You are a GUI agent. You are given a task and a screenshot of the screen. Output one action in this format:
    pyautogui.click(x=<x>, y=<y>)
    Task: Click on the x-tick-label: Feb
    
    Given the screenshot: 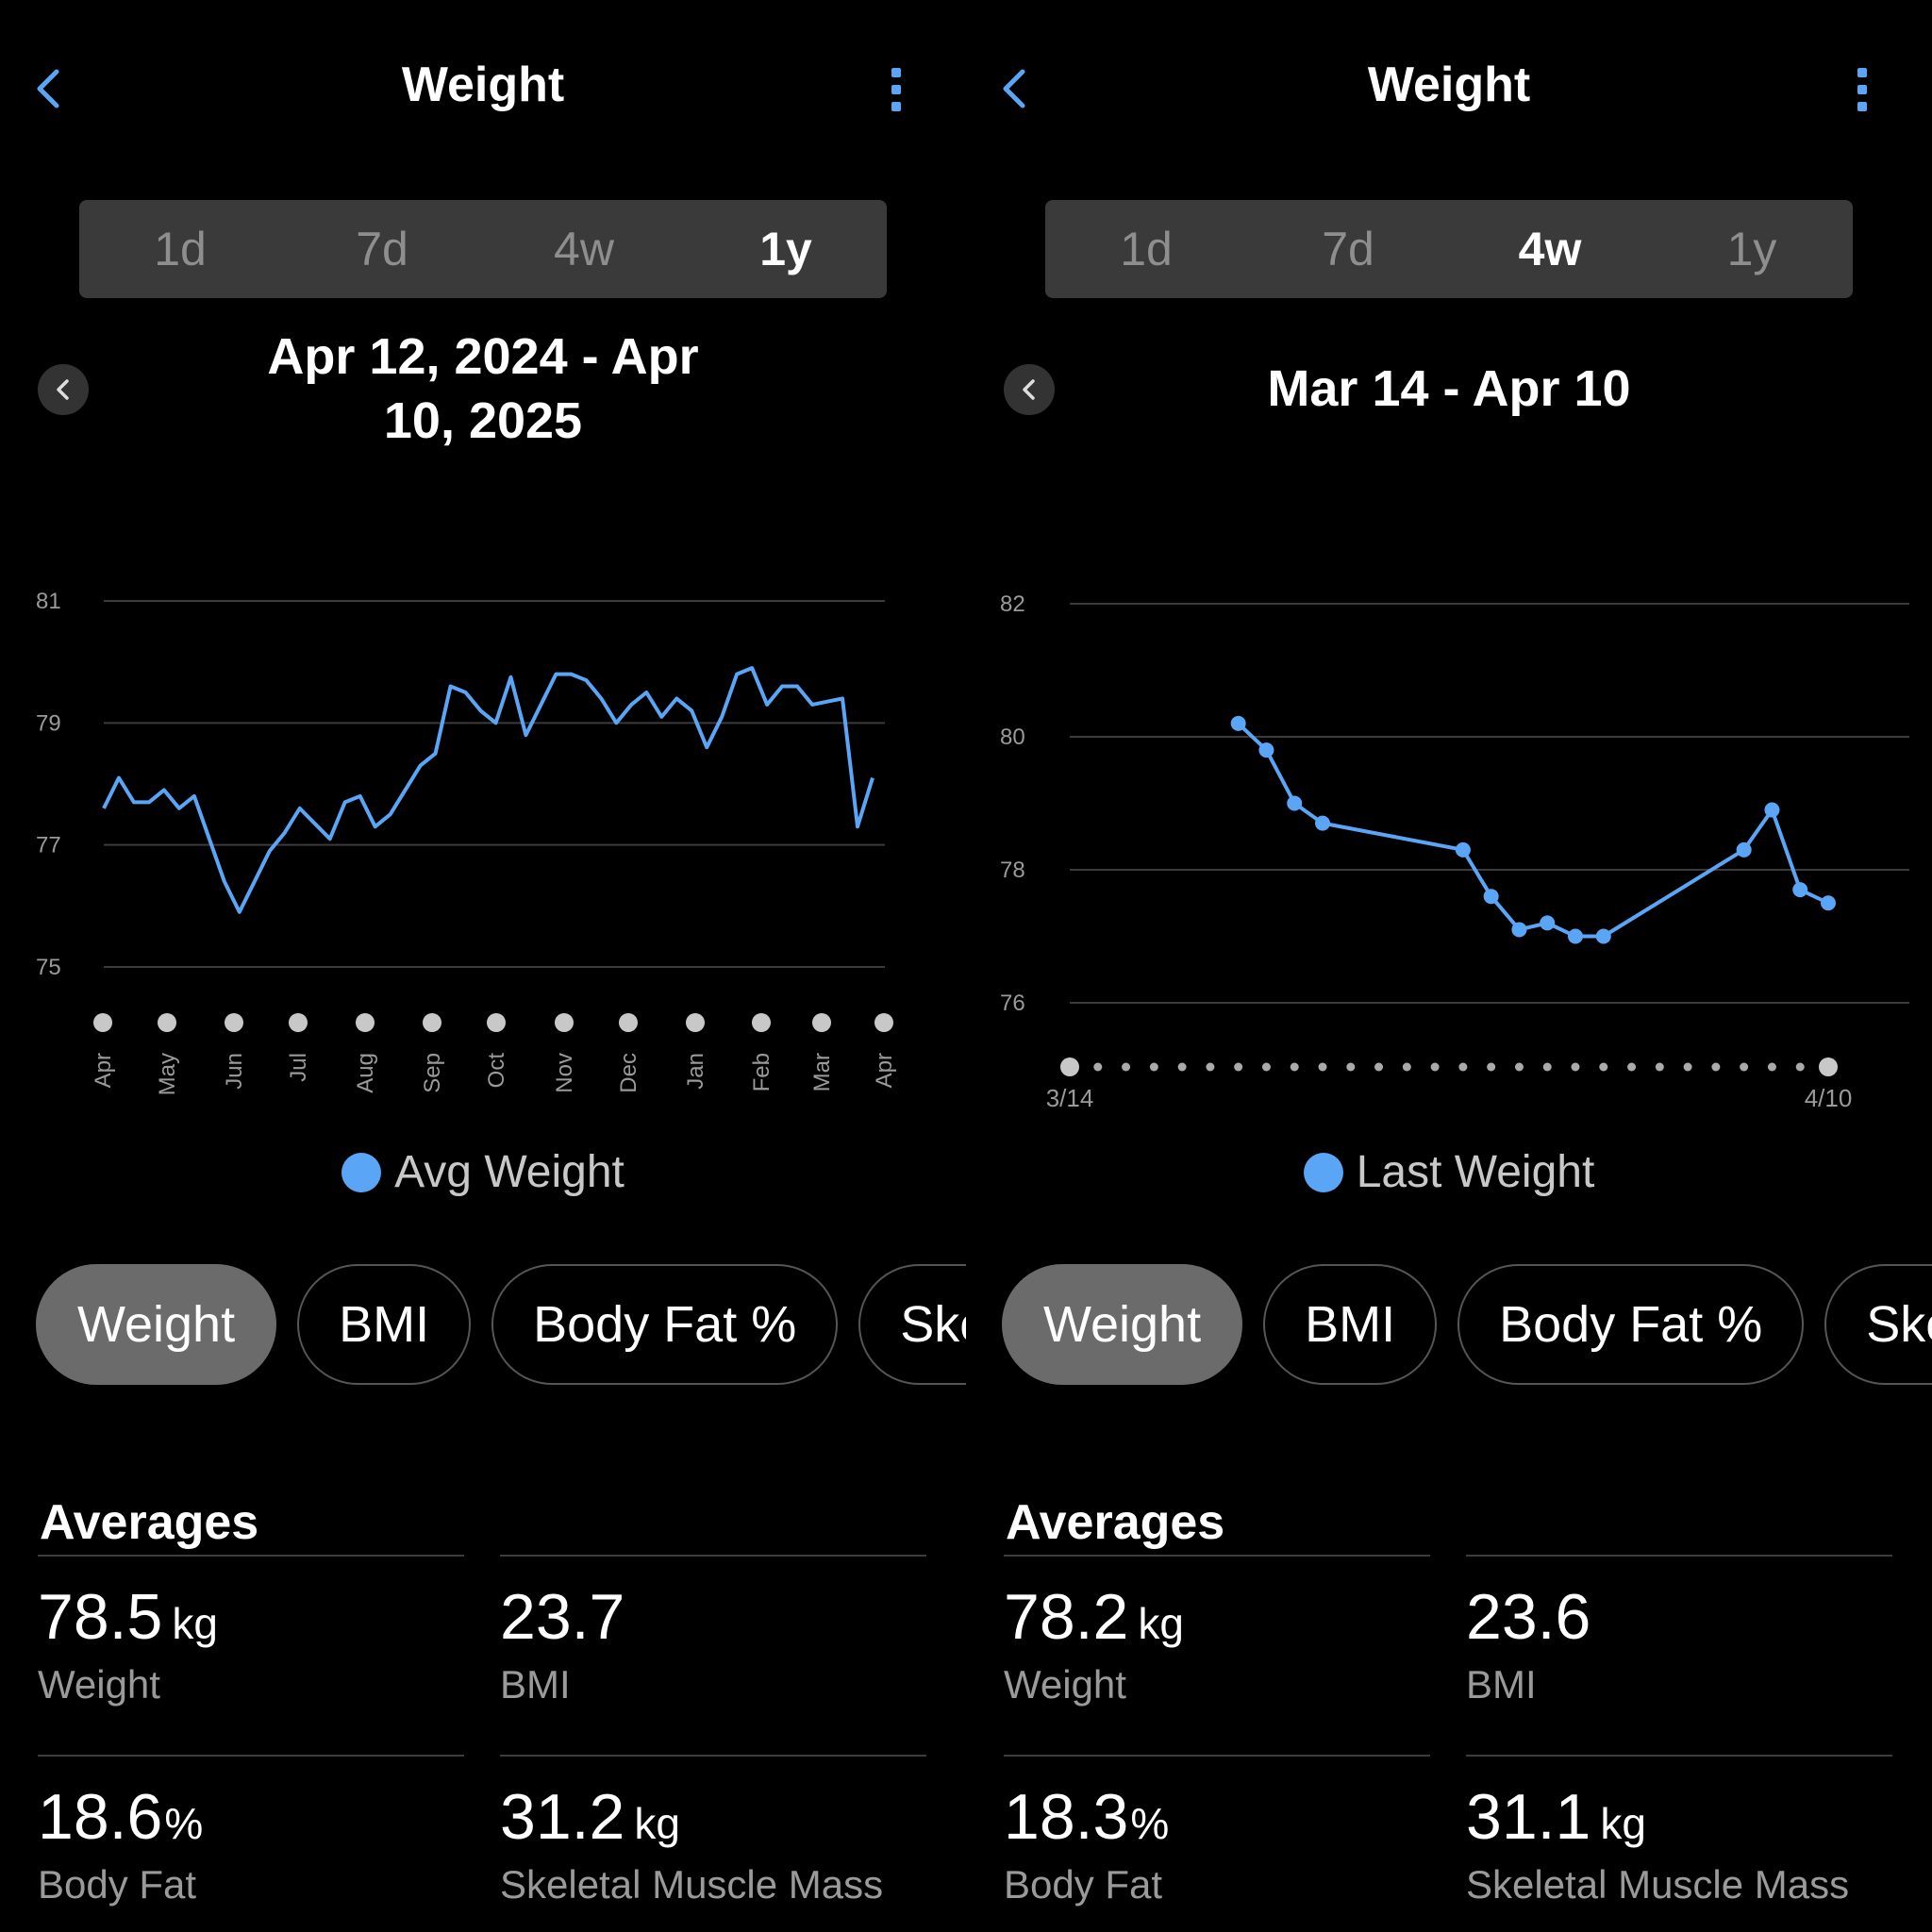 What is the action you would take?
    pyautogui.click(x=762, y=1072)
    